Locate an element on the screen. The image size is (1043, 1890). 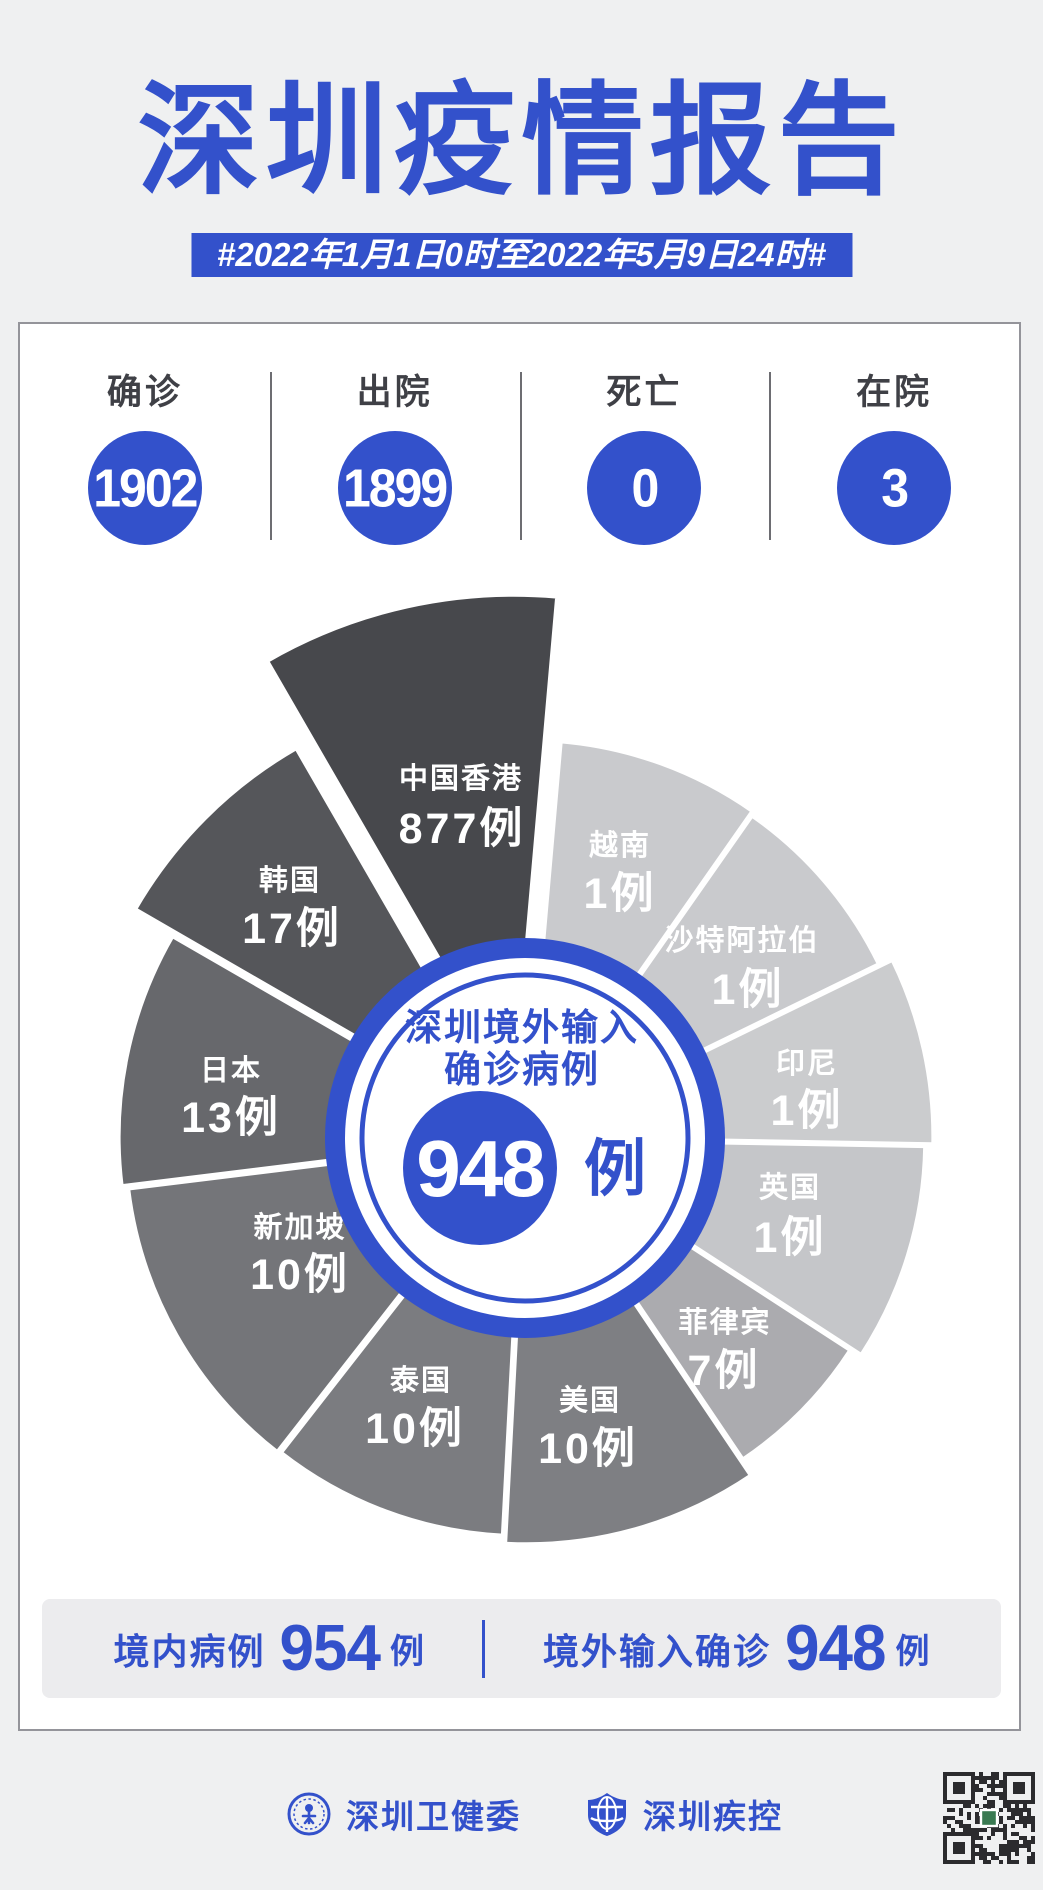
slice-name-label: 泰国 is located at coordinates (421, 1380).